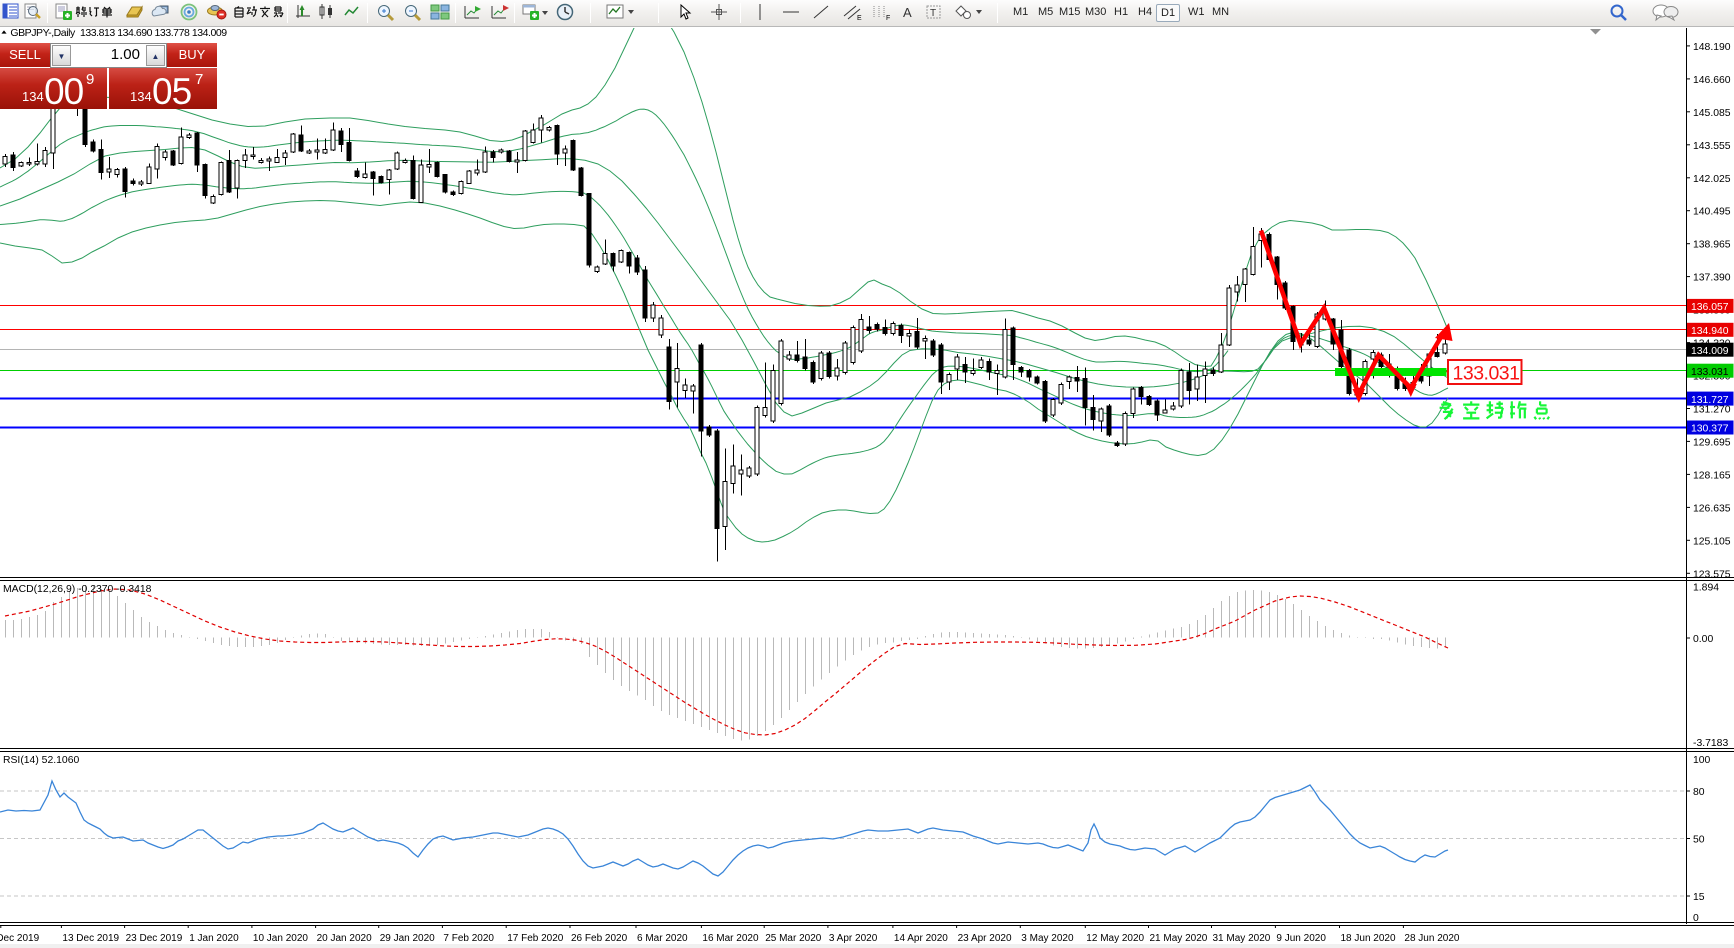 This screenshot has width=1734, height=948. What do you see at coordinates (859, 18) in the screenshot?
I see `svg-text: E` at bounding box center [859, 18].